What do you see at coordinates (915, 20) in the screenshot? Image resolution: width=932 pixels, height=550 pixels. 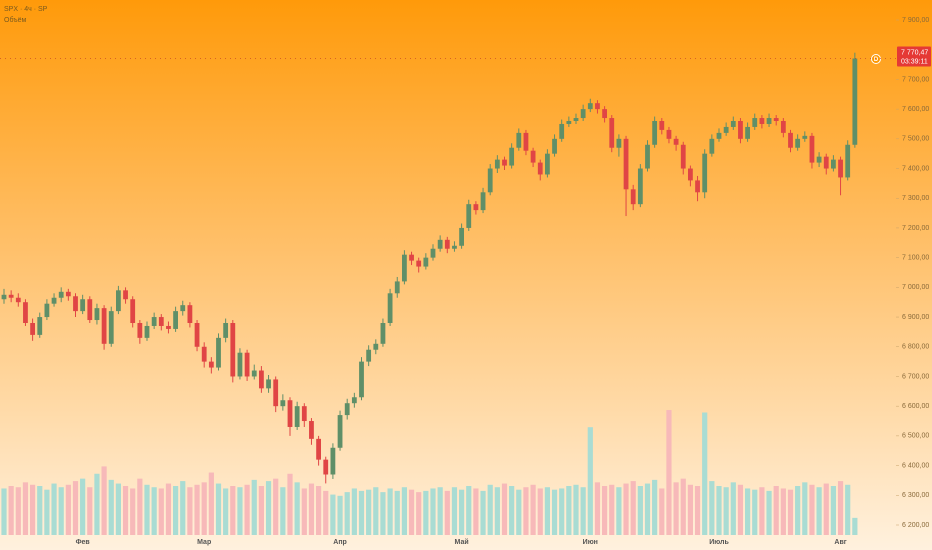 I see `y-tick-label: 7 900,00` at bounding box center [915, 20].